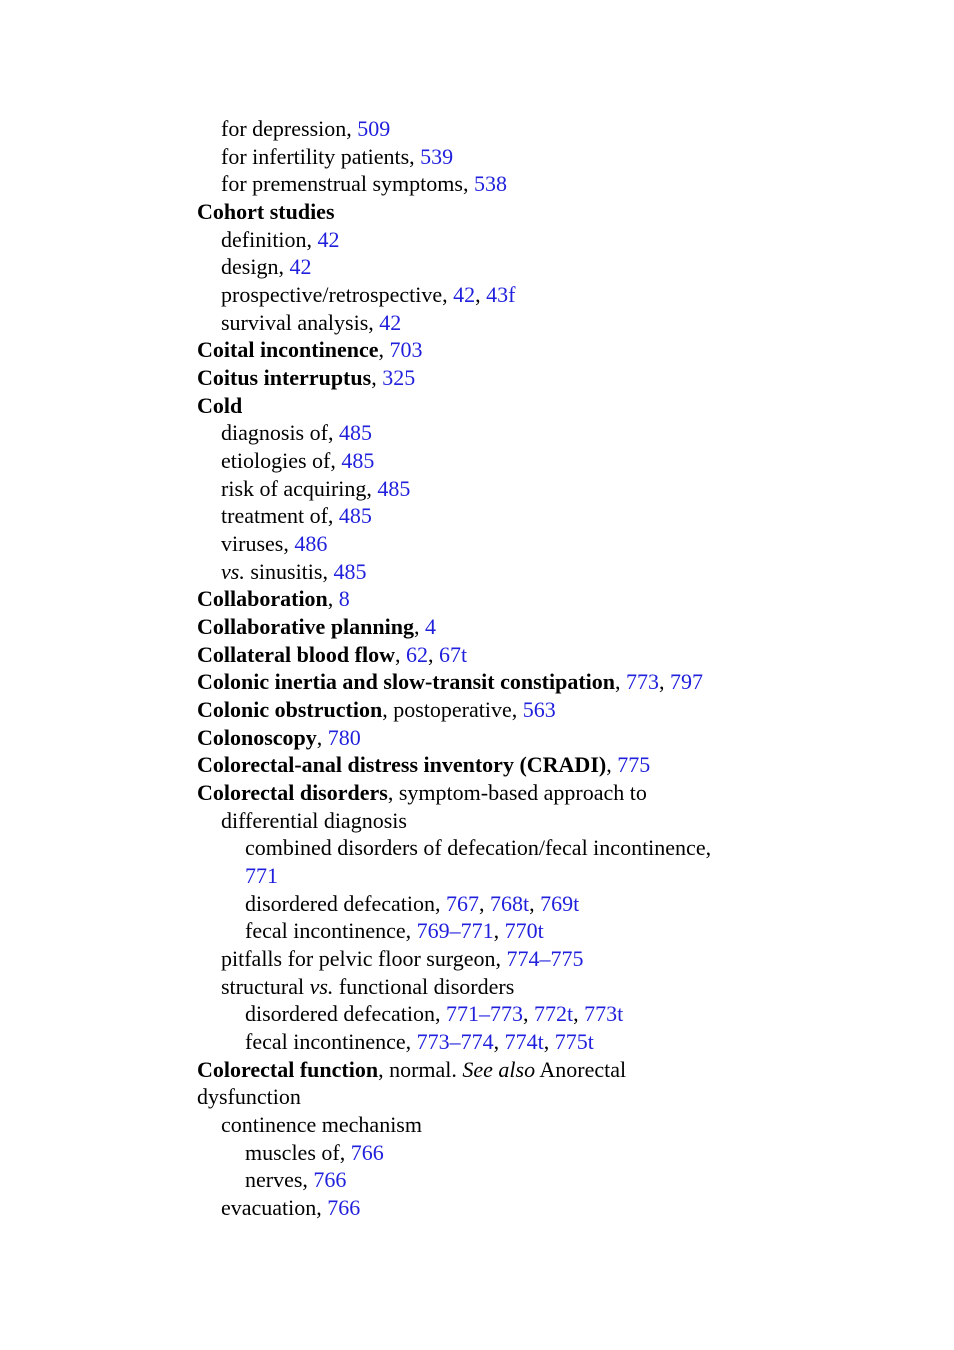 This screenshot has width=954, height=1350. What do you see at coordinates (455, 931) in the screenshot?
I see `page-link: 769–771` at bounding box center [455, 931].